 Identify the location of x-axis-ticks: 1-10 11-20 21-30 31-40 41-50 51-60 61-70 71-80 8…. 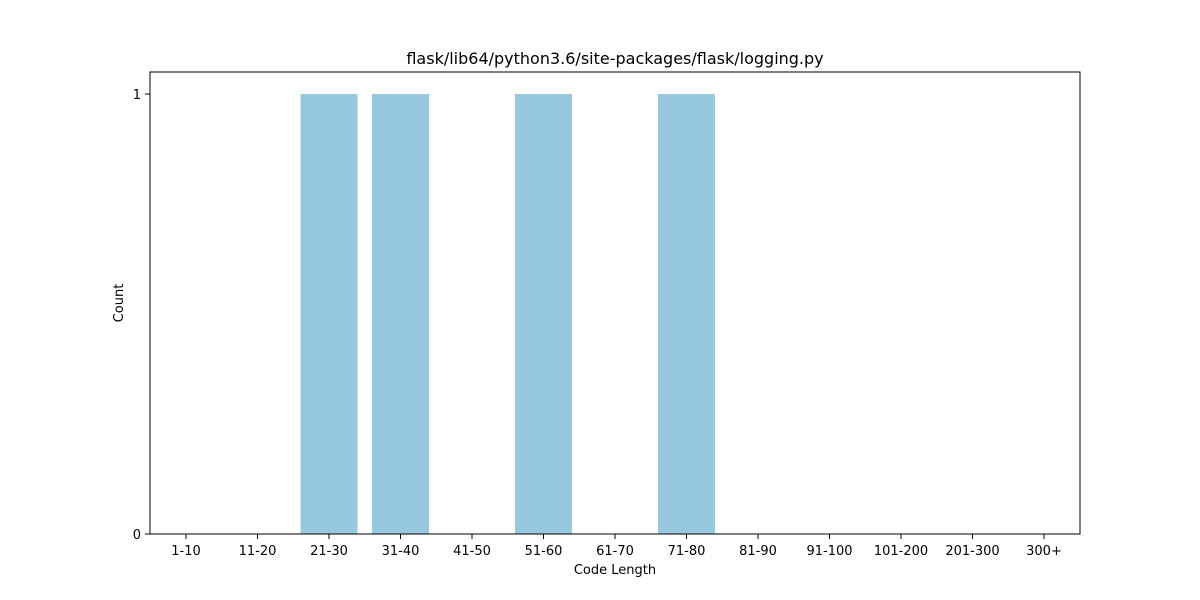
(616, 546).